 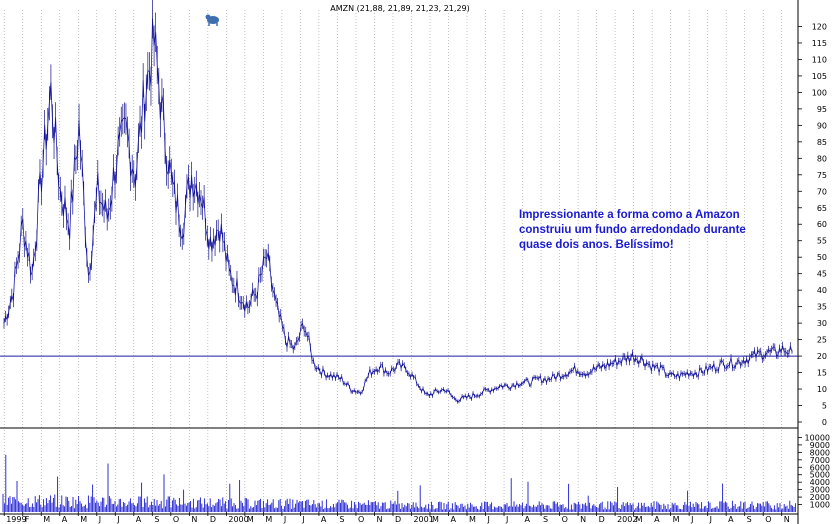 I want to click on y-tick-label: 40, so click(x=822, y=290).